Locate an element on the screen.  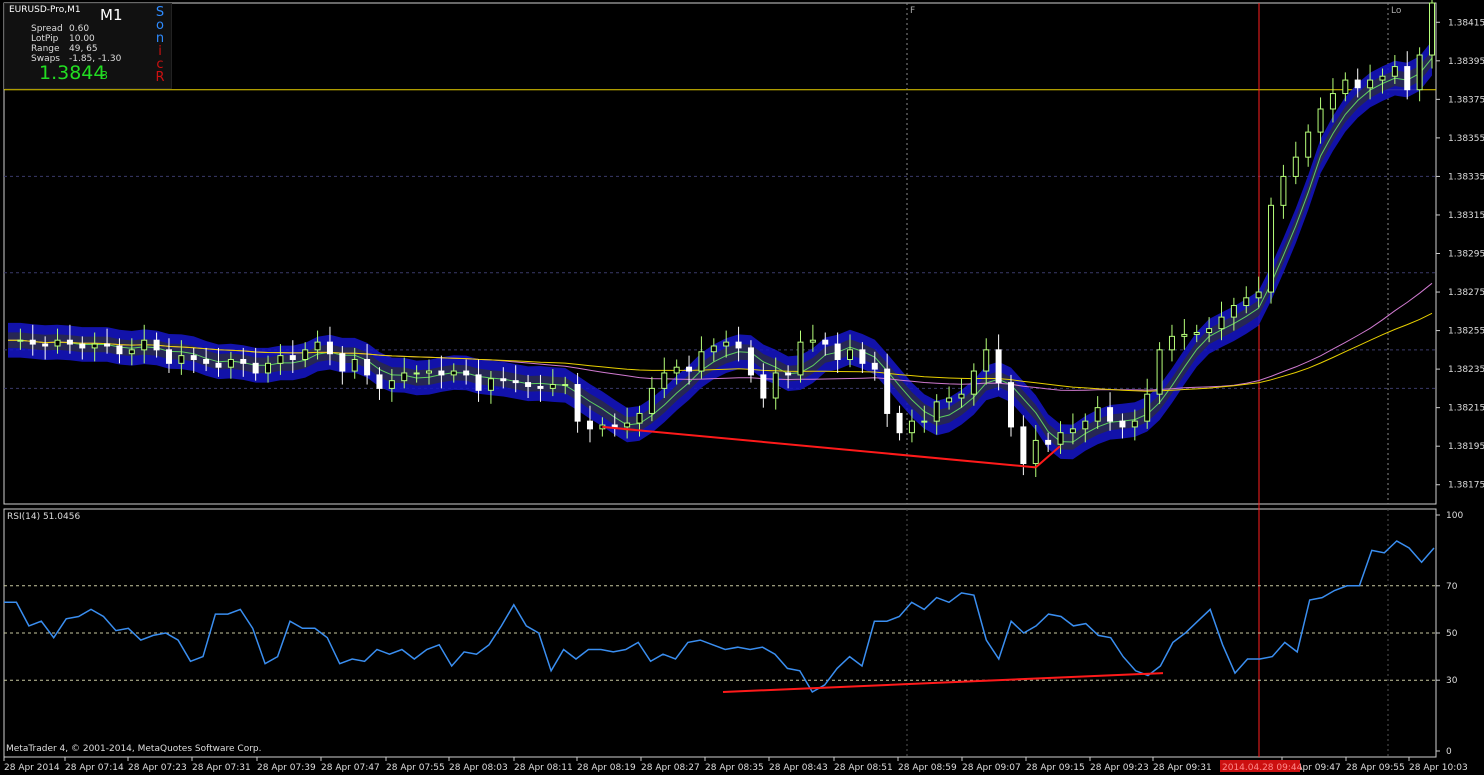
symbol-label: EURUSD-Pro,M1 is located at coordinates (45, 10).